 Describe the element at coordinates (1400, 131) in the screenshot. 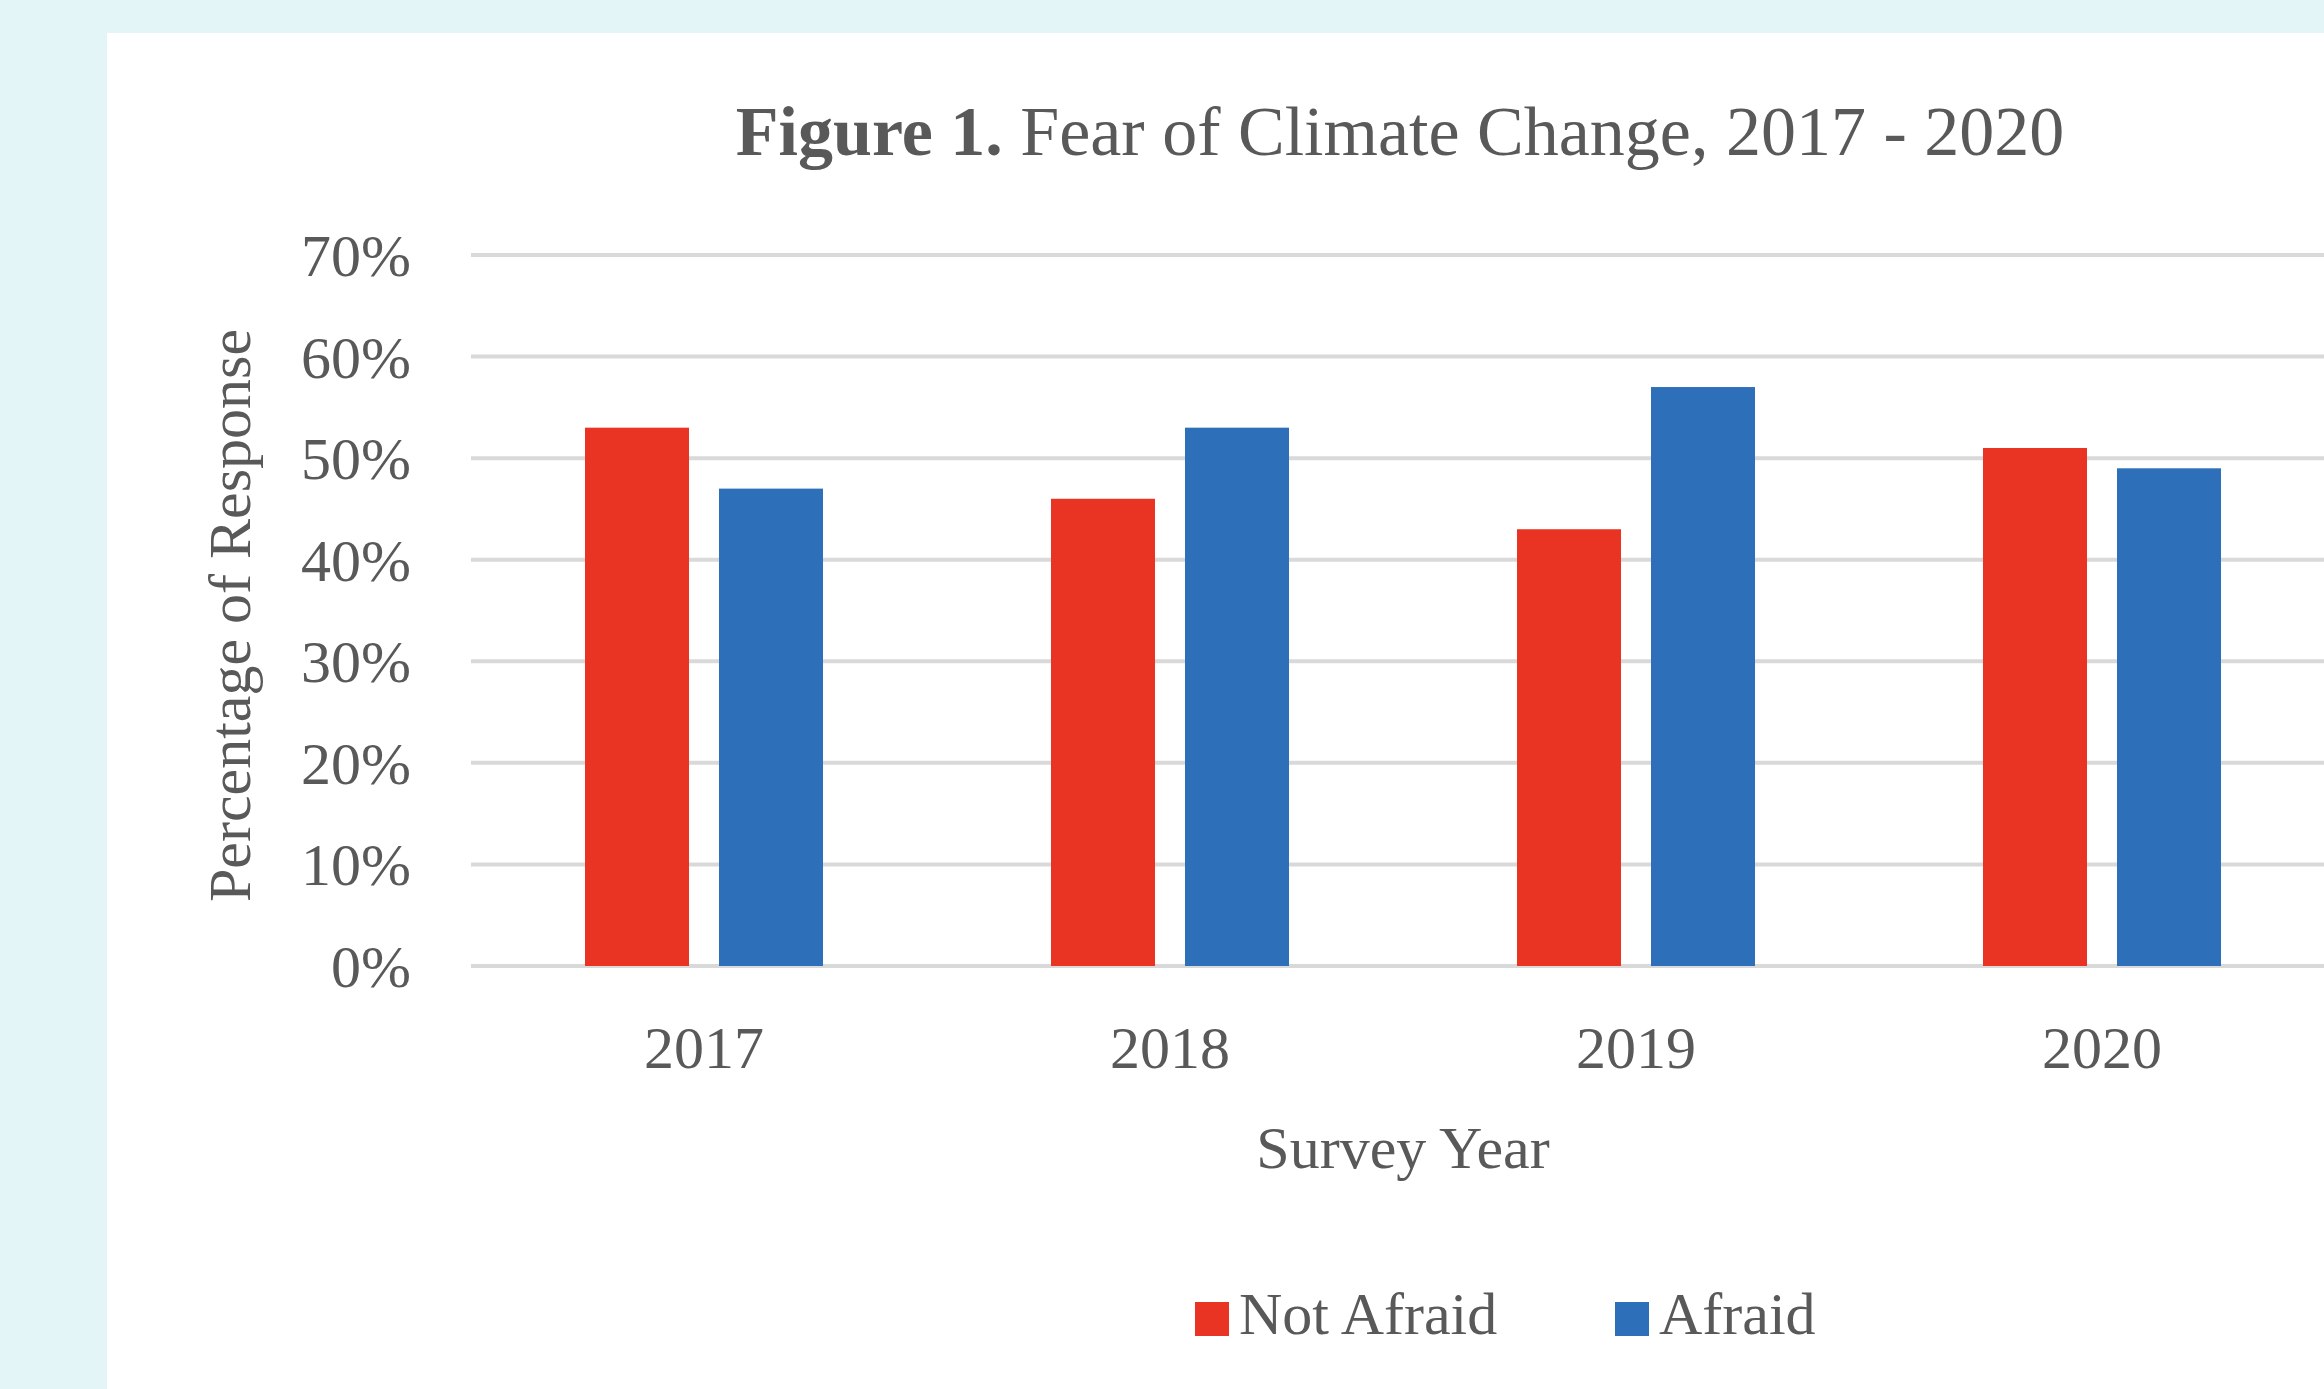

I see `chart-title: Figure 1. Fear of Climate Change, 2017 - 2020` at that location.